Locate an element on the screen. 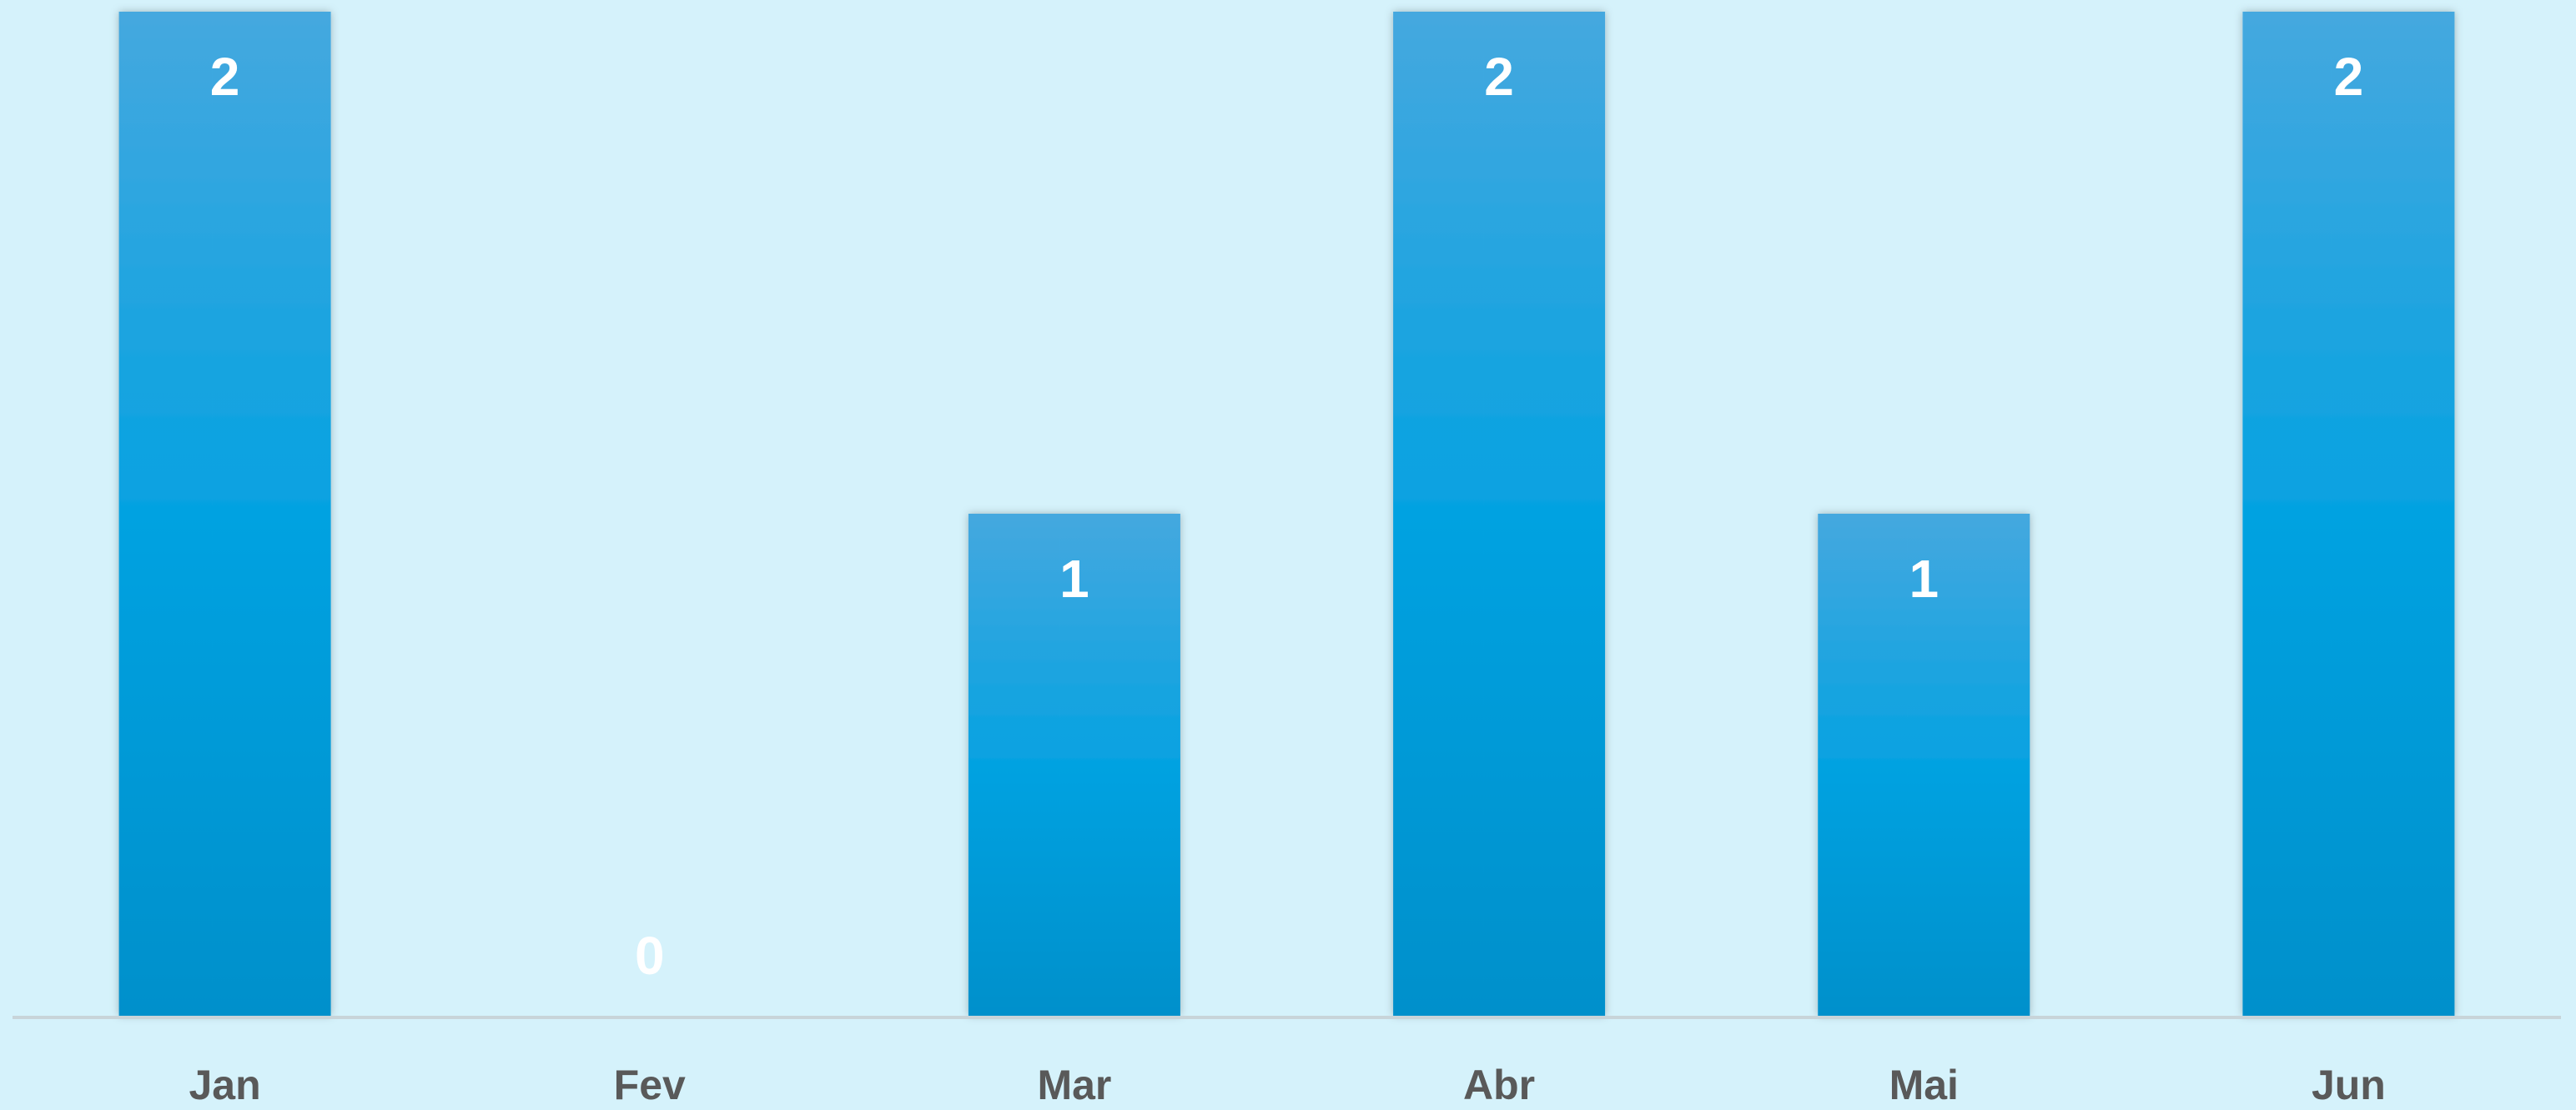 The height and width of the screenshot is (1110, 2576). bar-mar is located at coordinates (1074, 765).